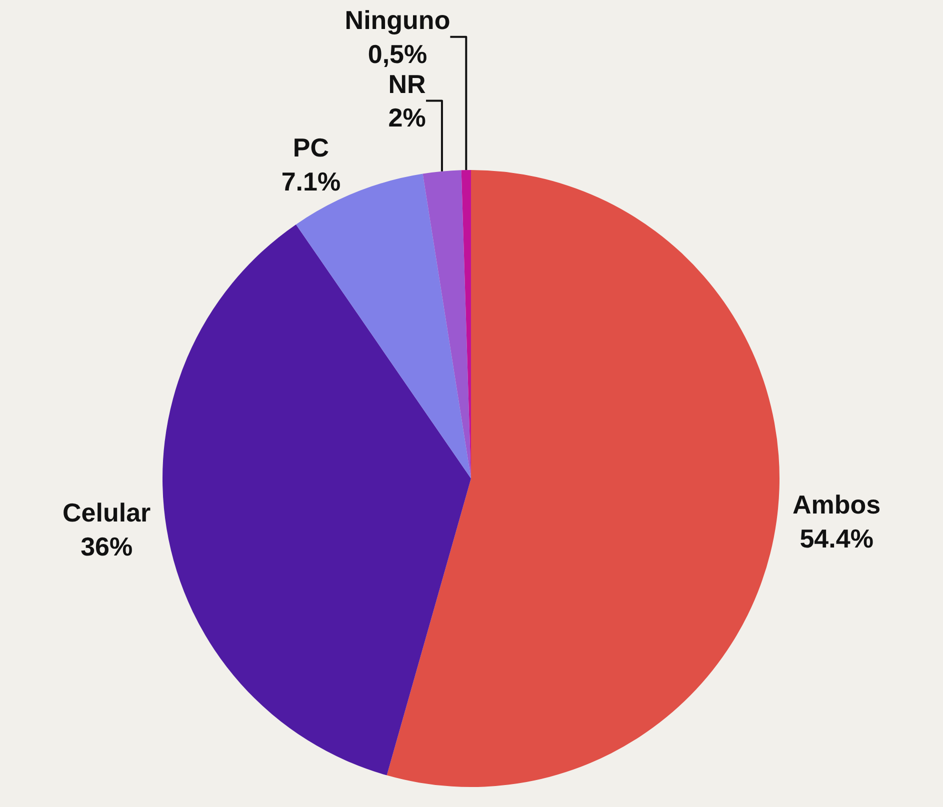  What do you see at coordinates (836, 505) in the screenshot?
I see `slice-label: Ambos` at bounding box center [836, 505].